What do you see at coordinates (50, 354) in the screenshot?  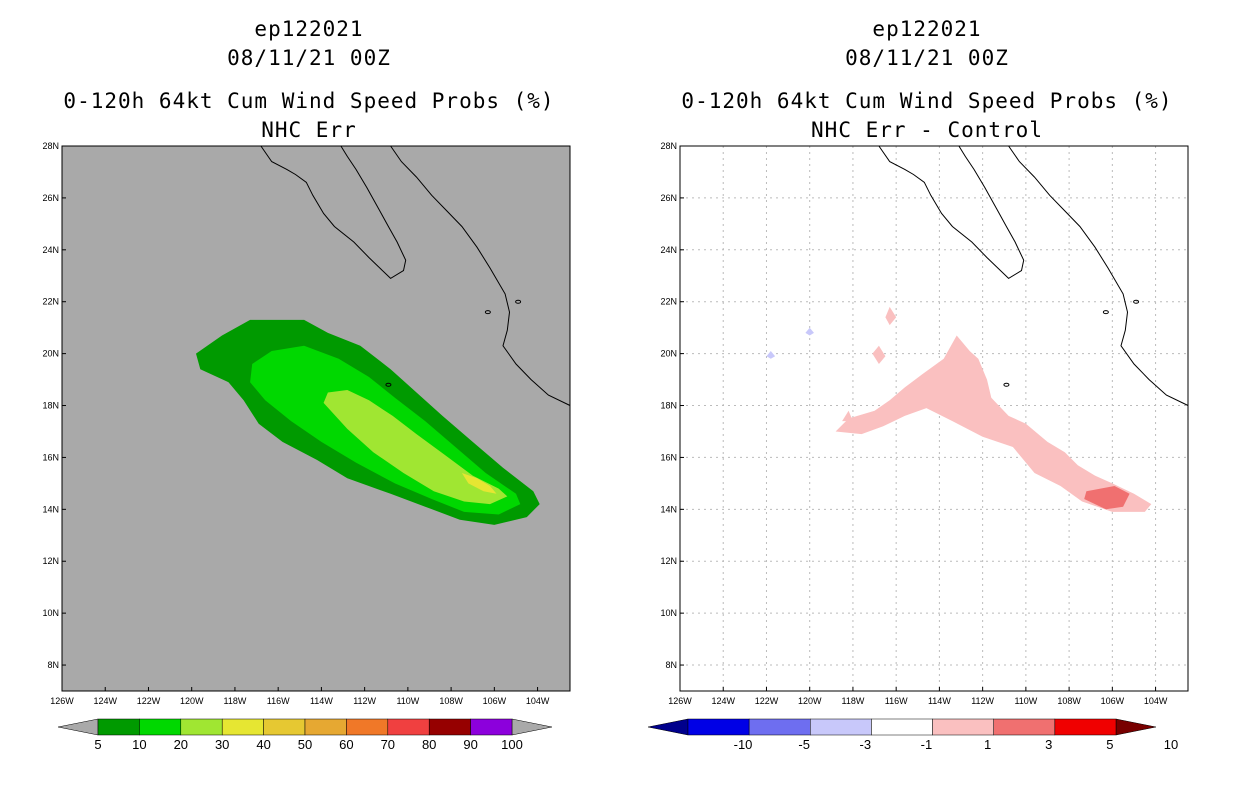 I see `y-tick-label: 20N` at bounding box center [50, 354].